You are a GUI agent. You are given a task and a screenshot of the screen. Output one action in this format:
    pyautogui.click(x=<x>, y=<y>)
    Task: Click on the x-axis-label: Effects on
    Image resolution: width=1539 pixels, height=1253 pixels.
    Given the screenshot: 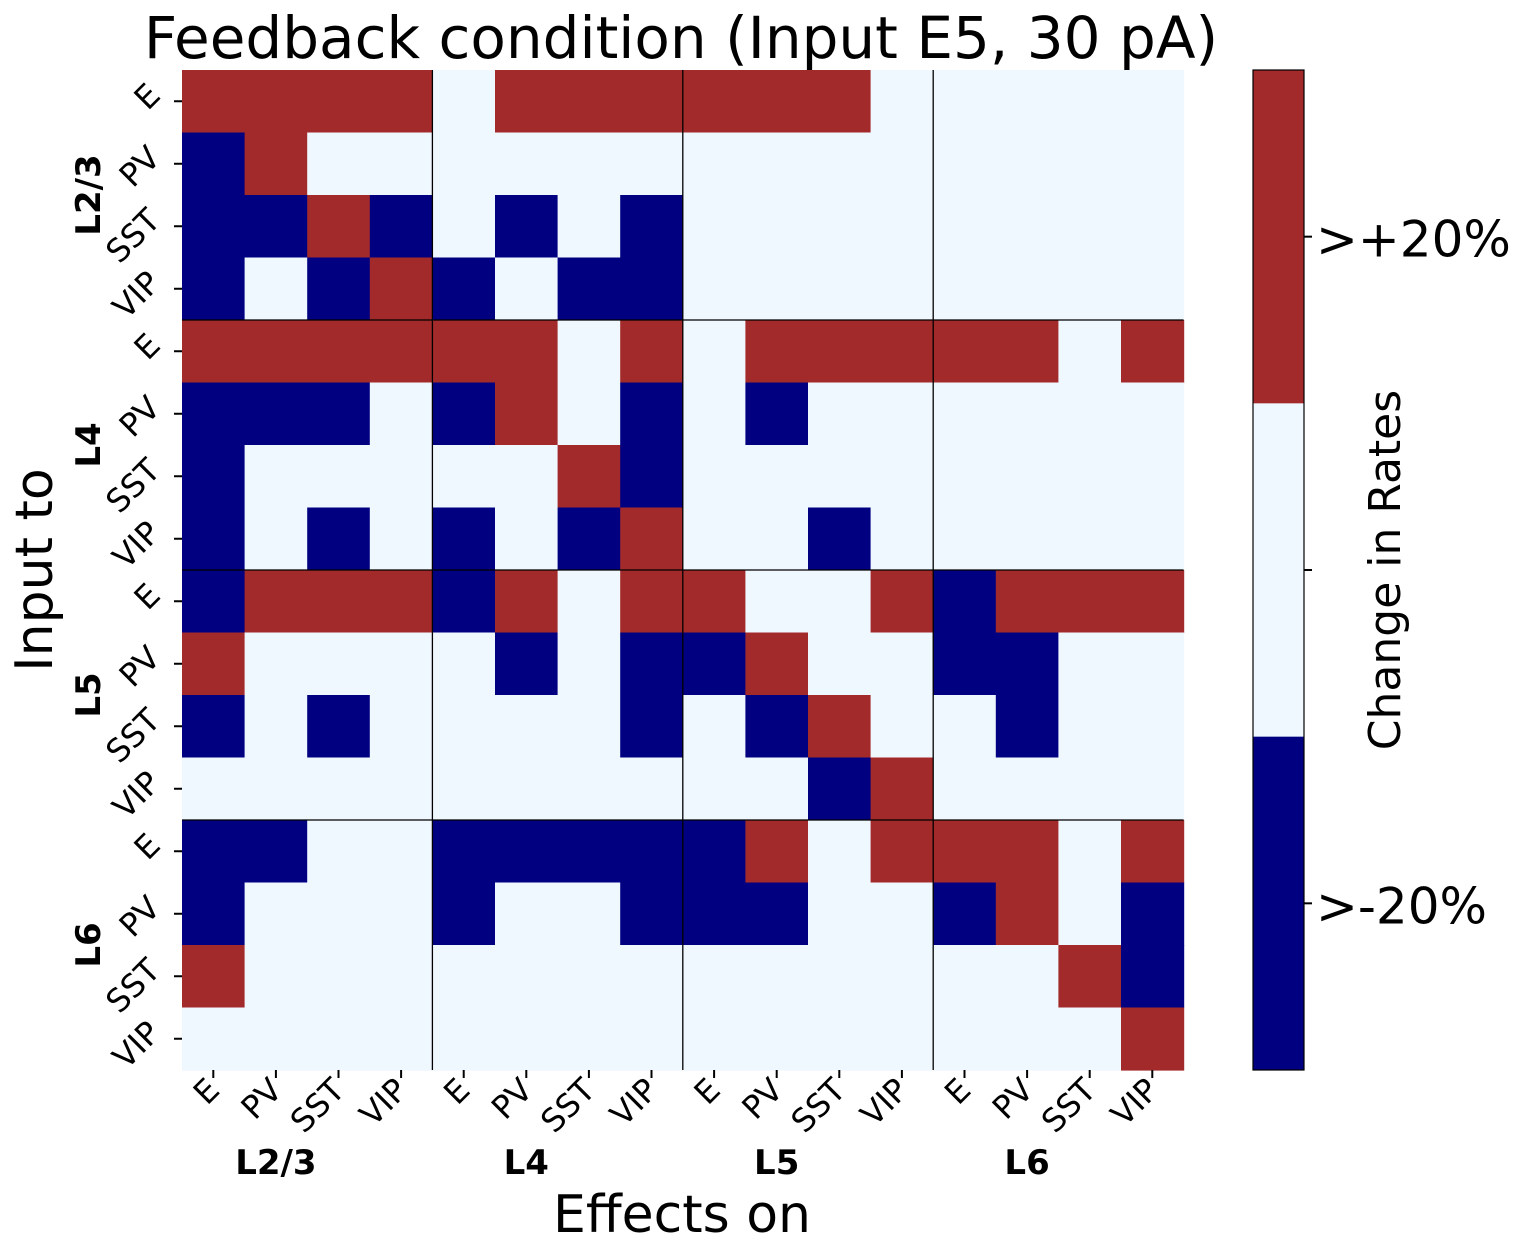 What is the action you would take?
    pyautogui.click(x=682, y=1215)
    